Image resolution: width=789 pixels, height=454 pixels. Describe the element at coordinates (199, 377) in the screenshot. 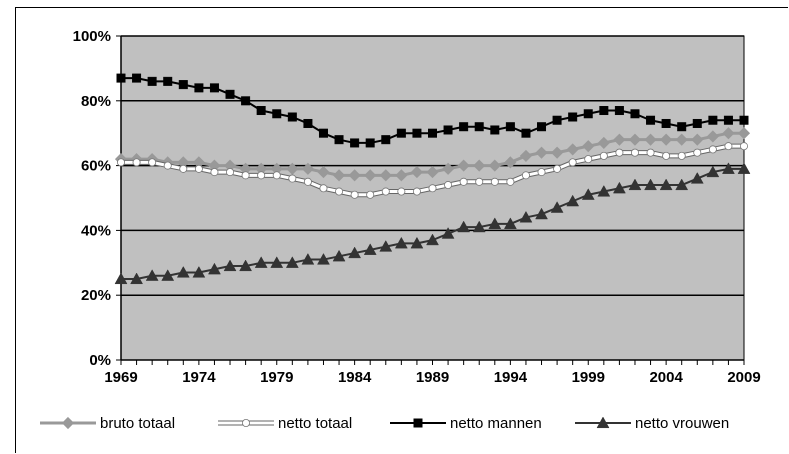

I see `x-tick-label: 1974` at that location.